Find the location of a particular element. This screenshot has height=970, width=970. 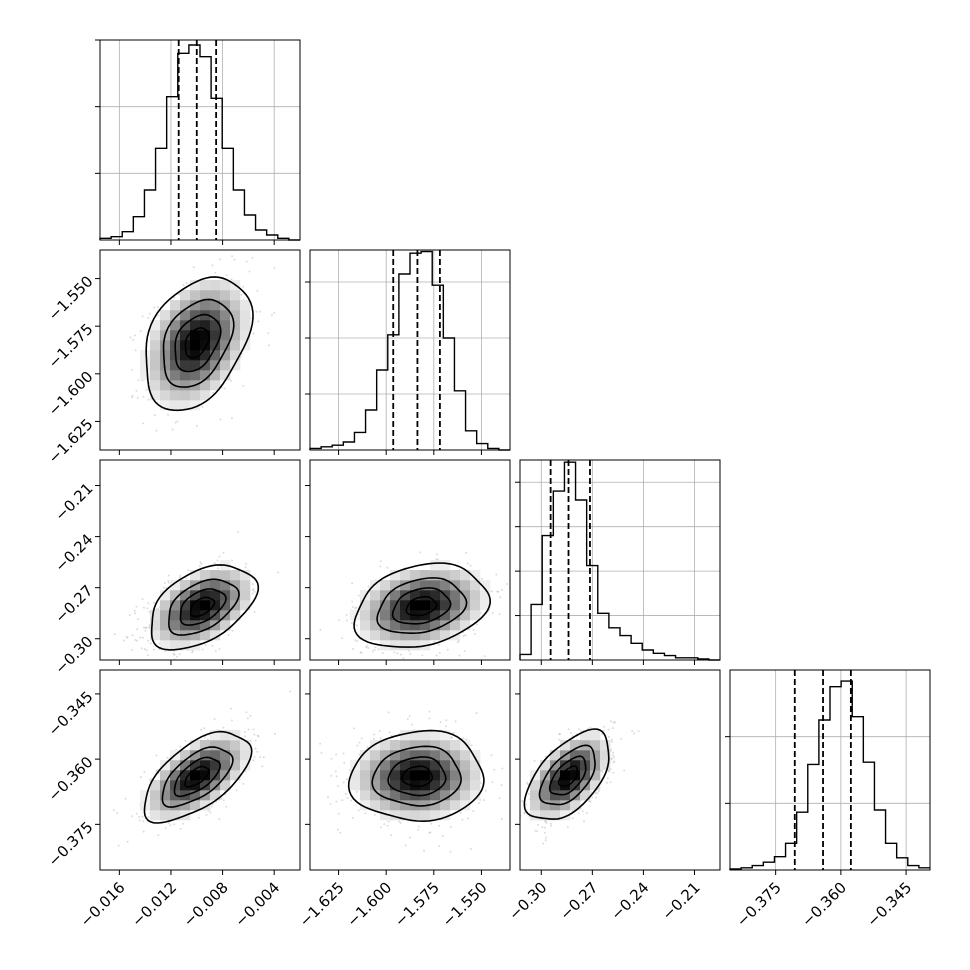

panel-background is located at coordinates (410, 350).